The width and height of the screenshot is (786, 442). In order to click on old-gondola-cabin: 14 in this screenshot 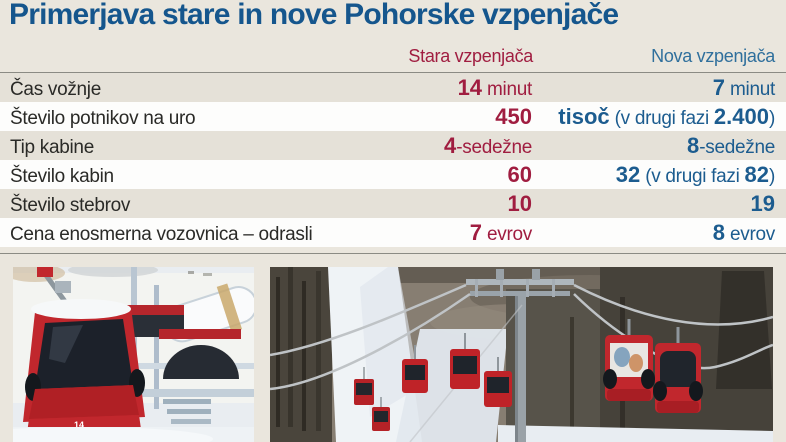, I will do `click(84, 350)`.